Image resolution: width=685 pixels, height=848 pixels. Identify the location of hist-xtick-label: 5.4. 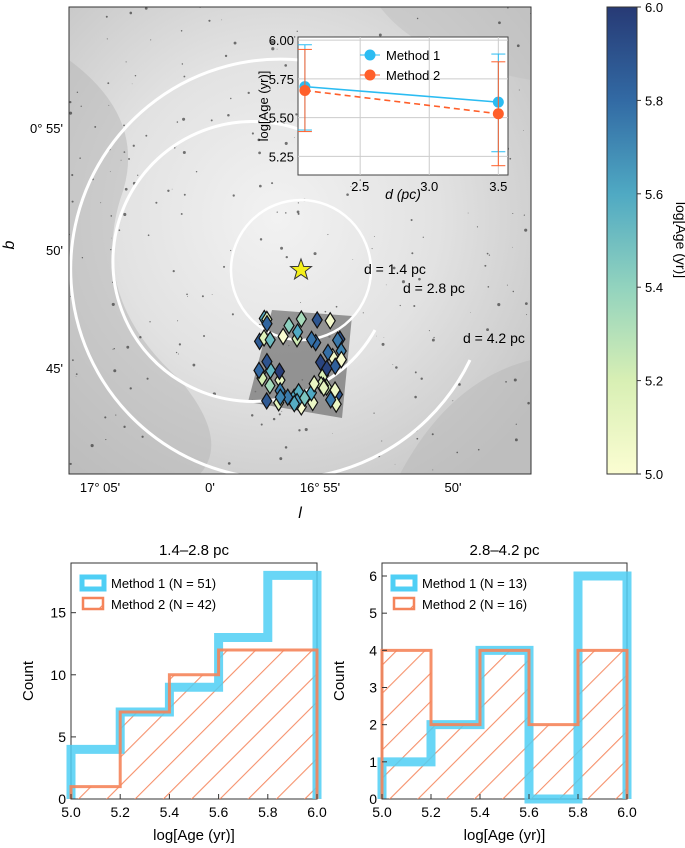
(480, 812).